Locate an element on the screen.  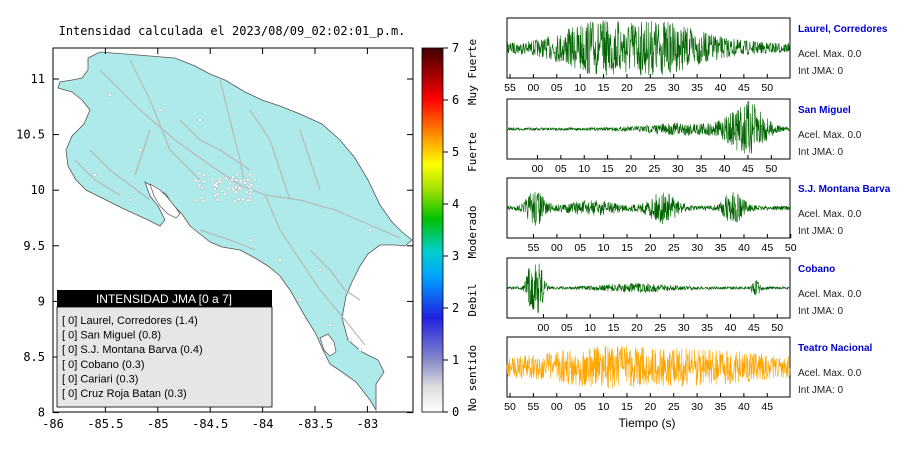
map-y-tick-label: 10.5 is located at coordinates (30, 135).